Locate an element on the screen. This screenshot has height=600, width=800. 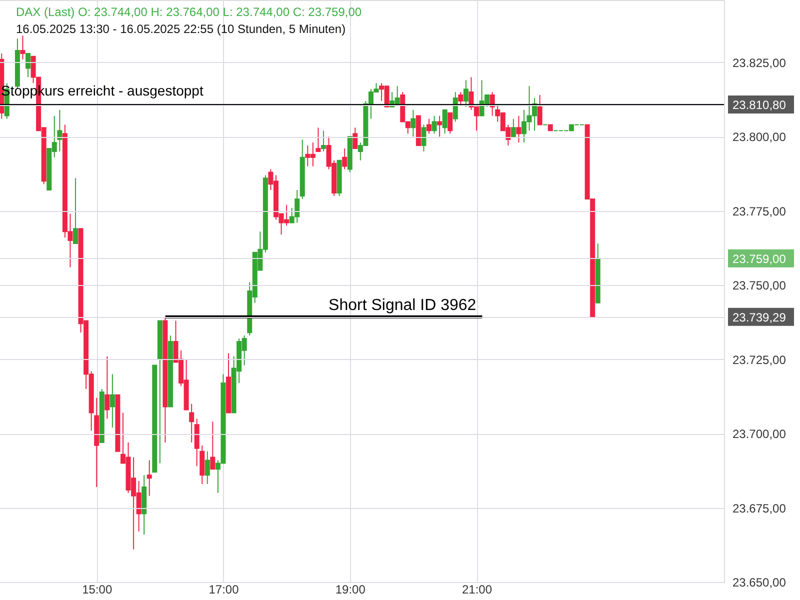
text: 16.05.2025 13:30 - 16.05.2025 22:55 (10 Stunden, 5 Minuten) is located at coordinates (181, 29).